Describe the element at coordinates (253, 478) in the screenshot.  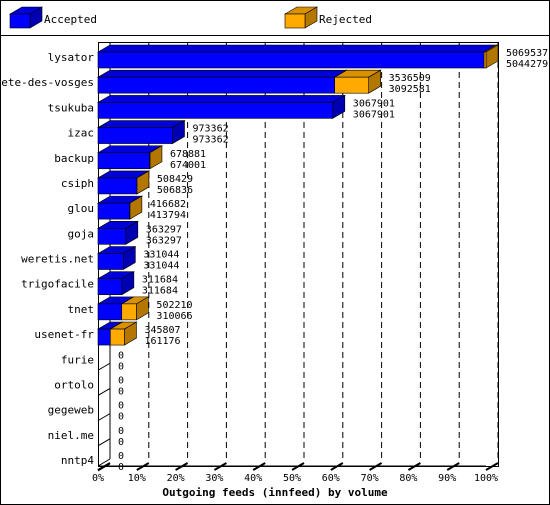
I see `x-tick-label: 40%` at that location.